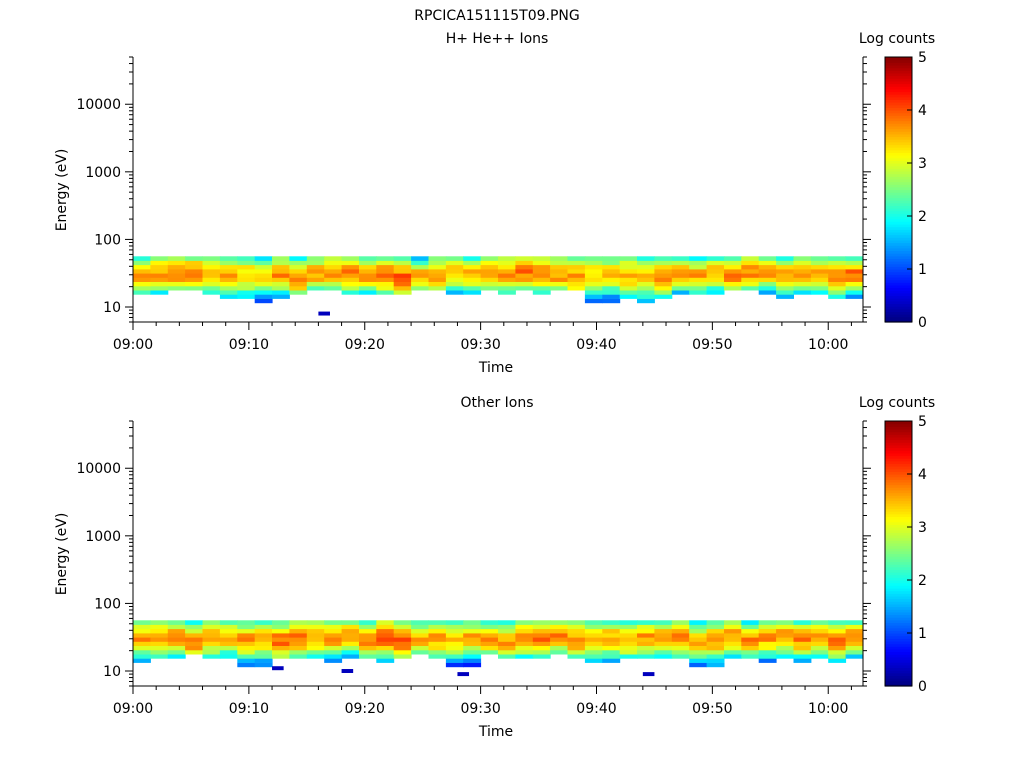 The width and height of the screenshot is (1024, 768). I want to click on y-tick-label: 100, so click(107, 240).